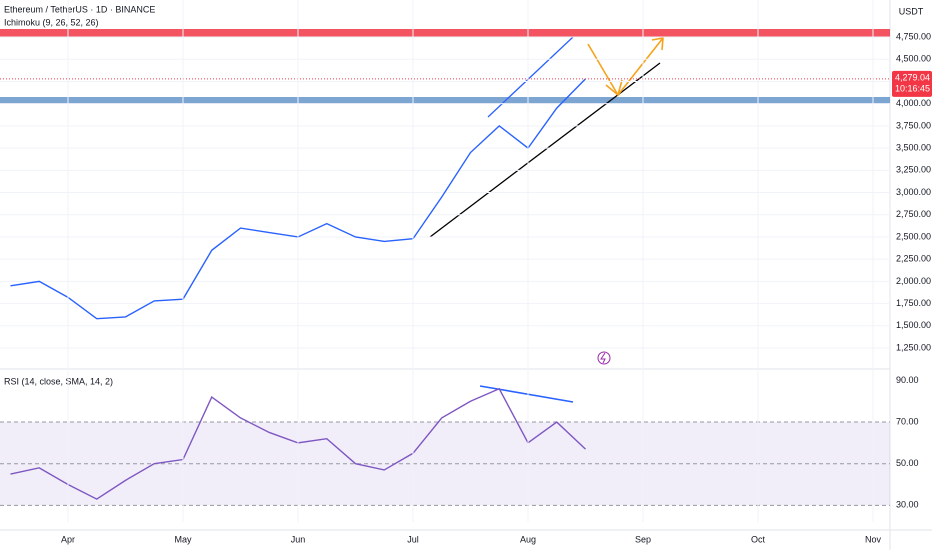 The width and height of the screenshot is (932, 550). I want to click on y-tick-label: 70.00, so click(907, 421).